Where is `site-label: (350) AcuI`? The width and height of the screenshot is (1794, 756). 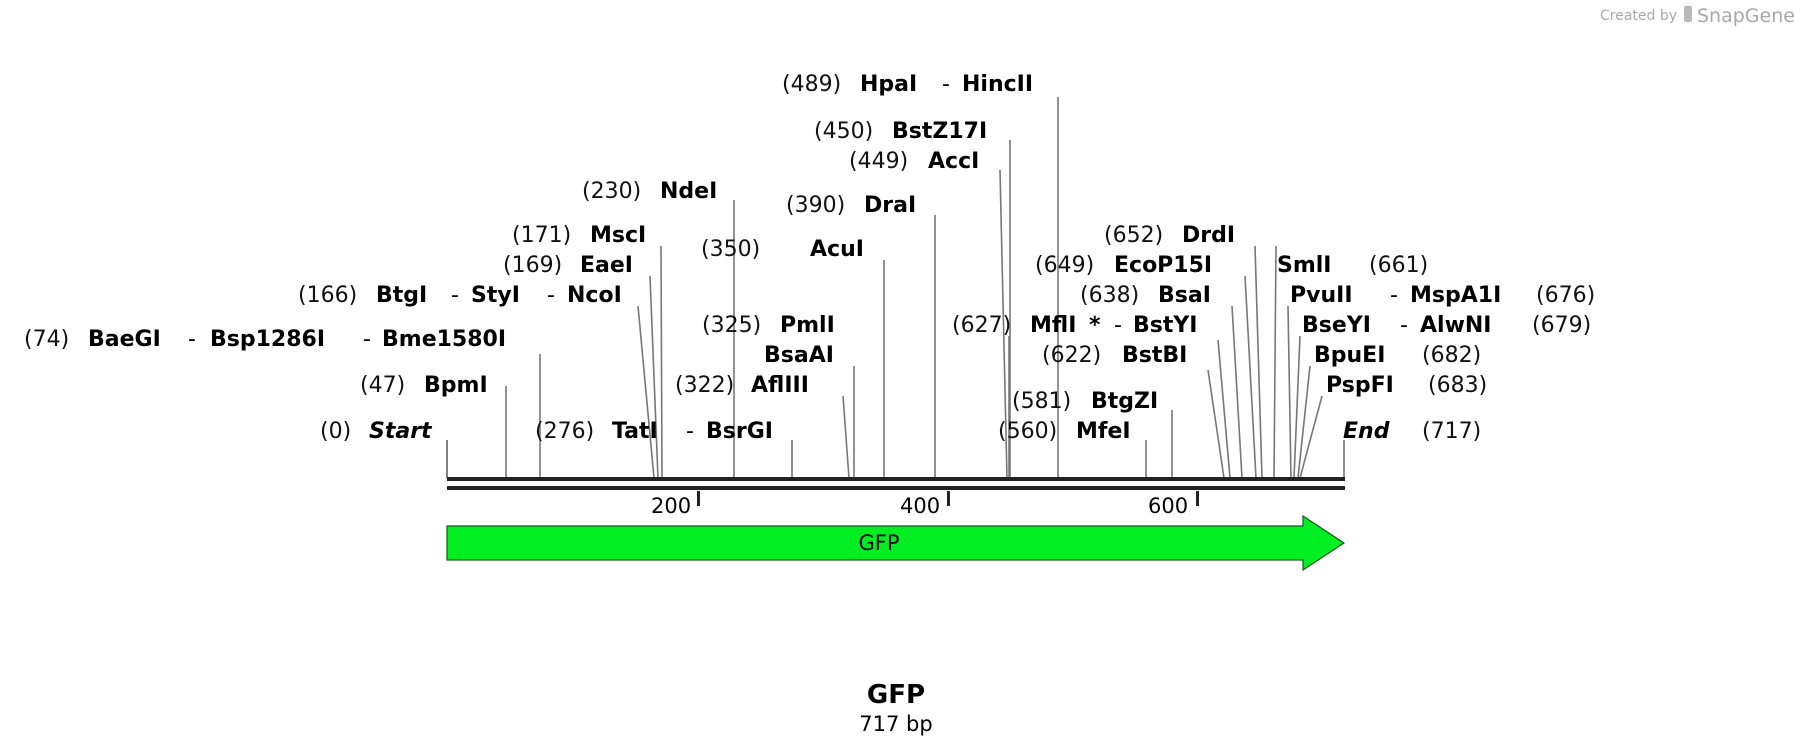 site-label: (350) AcuI is located at coordinates (782, 249).